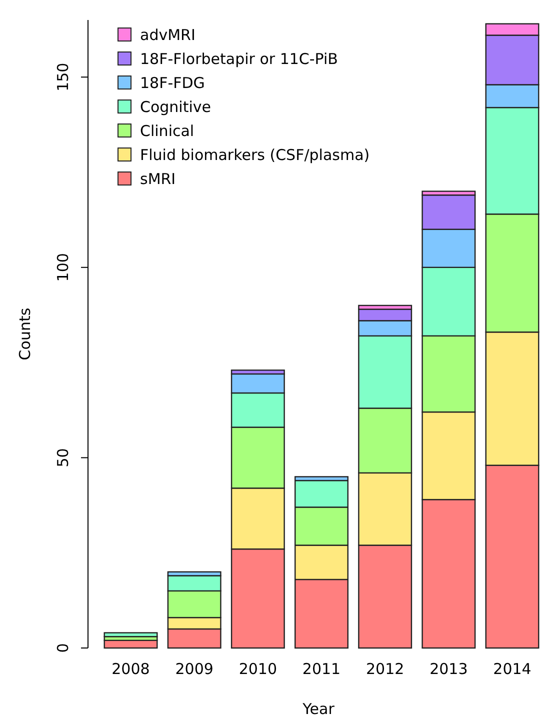 The image size is (549, 728). Describe the element at coordinates (25, 334) in the screenshot. I see `y-axis-title: Counts` at that location.